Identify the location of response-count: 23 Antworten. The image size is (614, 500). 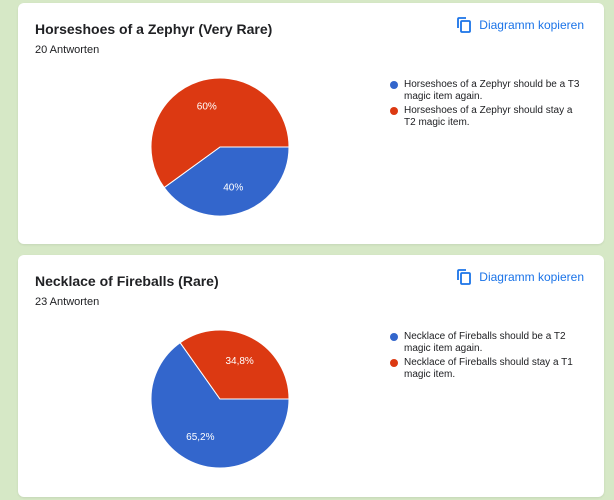
(67, 302).